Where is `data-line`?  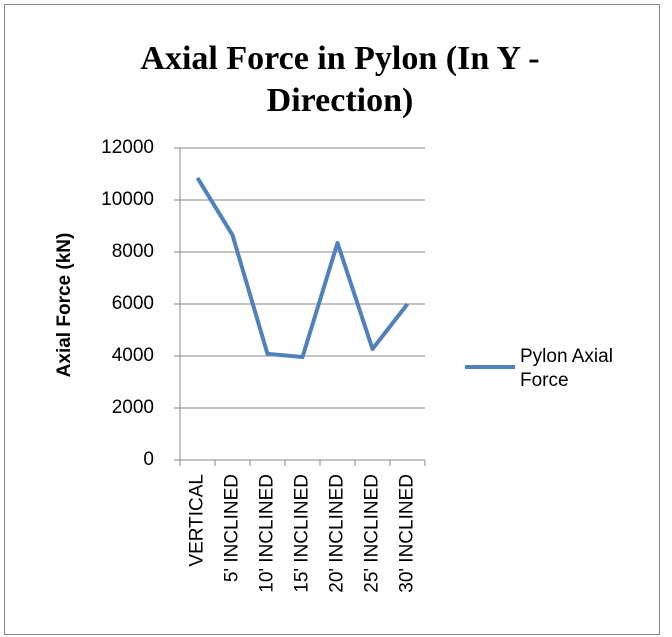 data-line is located at coordinates (302, 268).